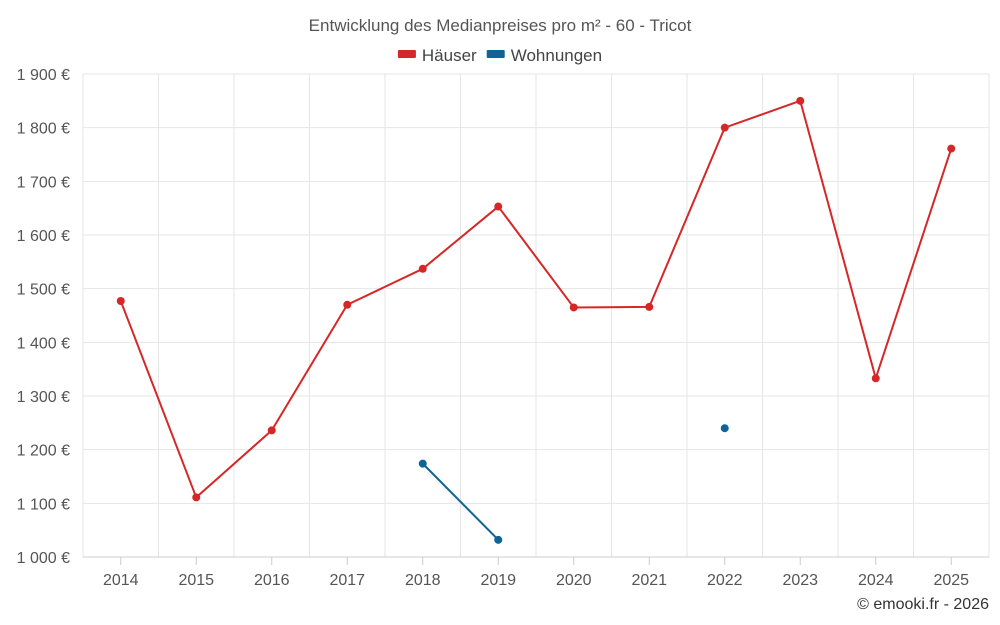  I want to click on x-tick-label: 2022, so click(725, 580).